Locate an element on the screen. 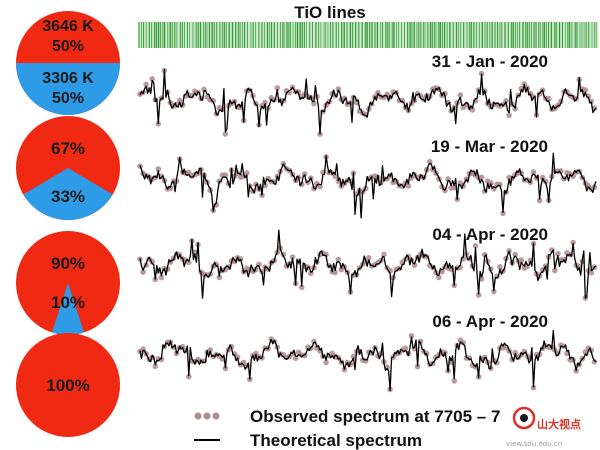  panel-date-label: 06 - Apr - 2020 is located at coordinates (490, 321).